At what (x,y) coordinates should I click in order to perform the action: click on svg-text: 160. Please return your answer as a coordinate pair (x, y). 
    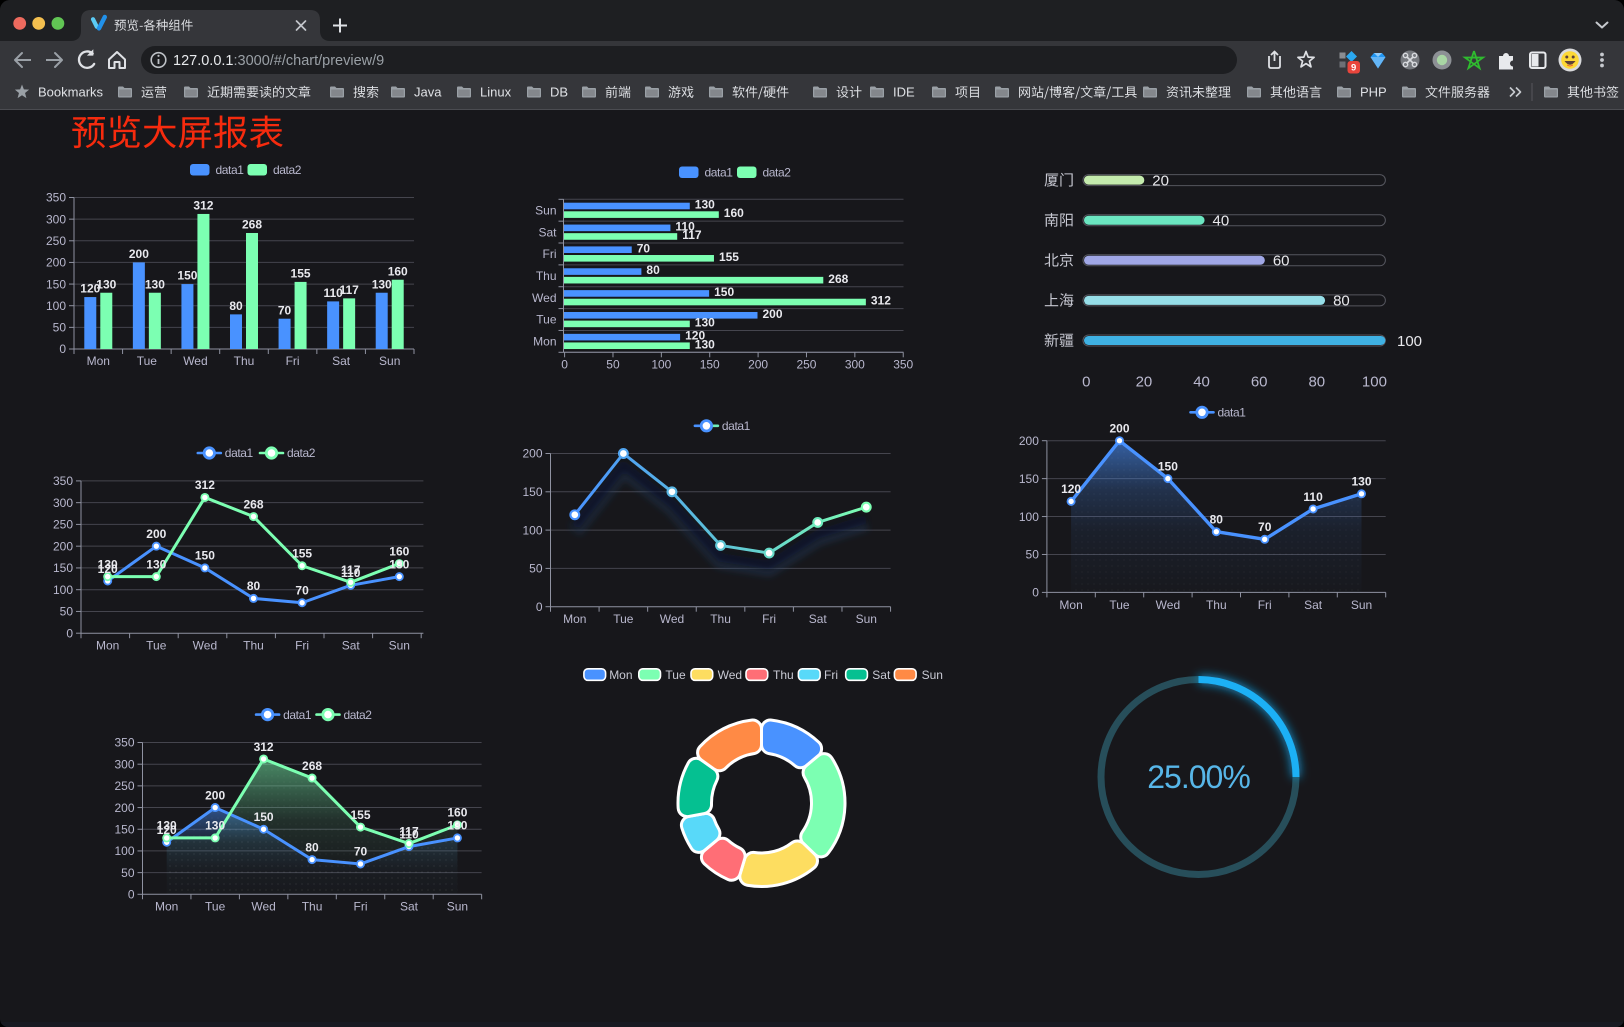
    Looking at the image, I should click on (398, 271).